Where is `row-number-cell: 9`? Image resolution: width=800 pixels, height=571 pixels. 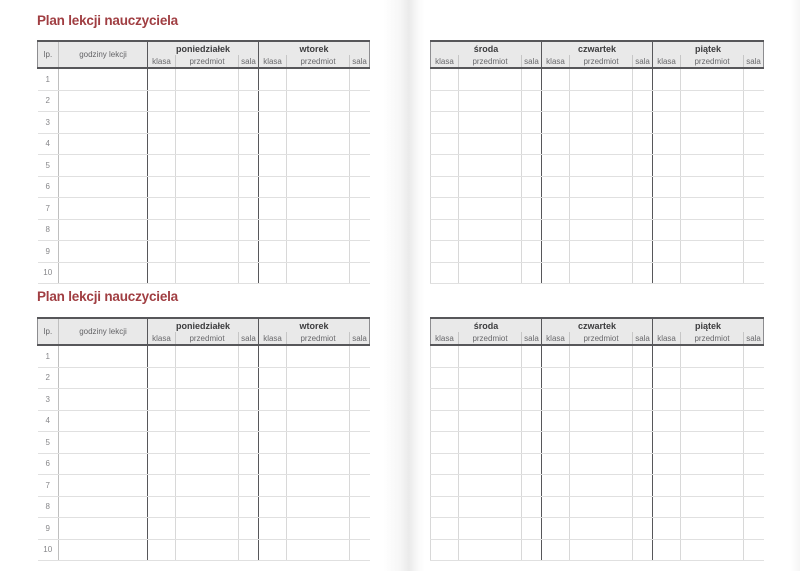
row-number-cell: 9 is located at coordinates (48, 251).